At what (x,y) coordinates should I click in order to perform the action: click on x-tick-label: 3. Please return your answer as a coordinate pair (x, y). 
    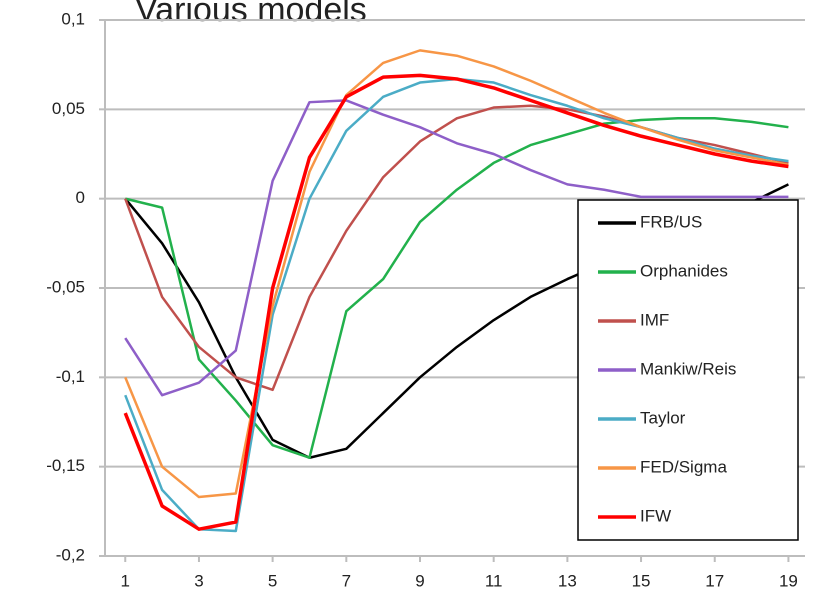
    Looking at the image, I should click on (198, 580).